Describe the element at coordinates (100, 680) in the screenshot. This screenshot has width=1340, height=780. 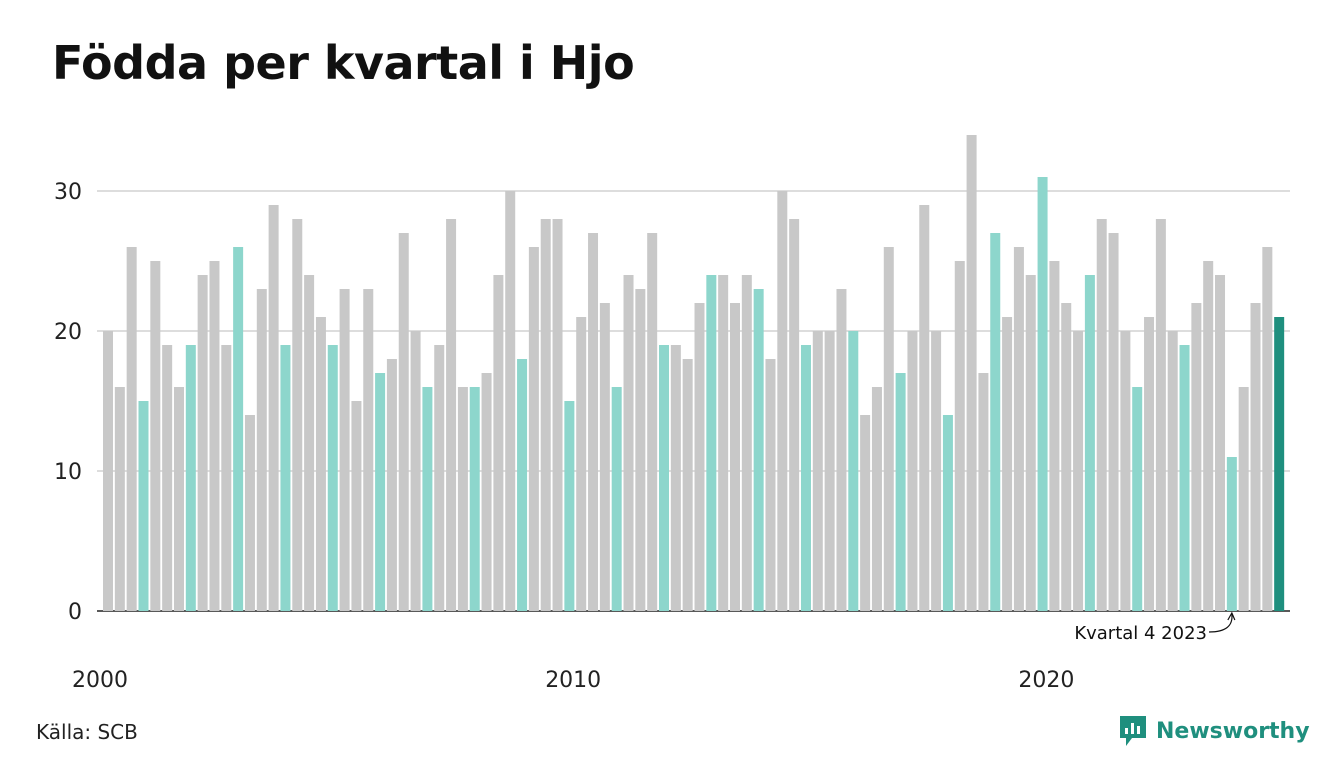
I see `x-tick-label: 2000` at that location.